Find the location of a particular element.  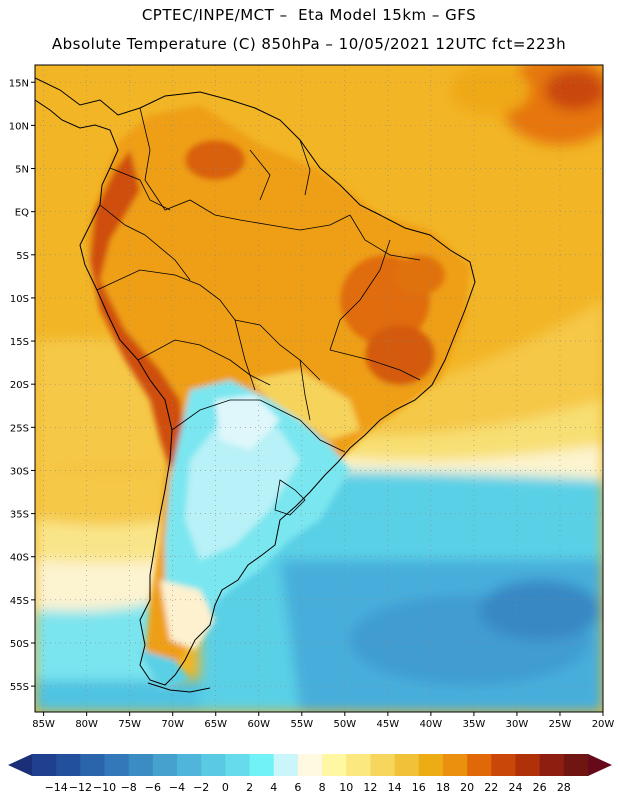

lon-tick-label: 20W is located at coordinates (603, 724).